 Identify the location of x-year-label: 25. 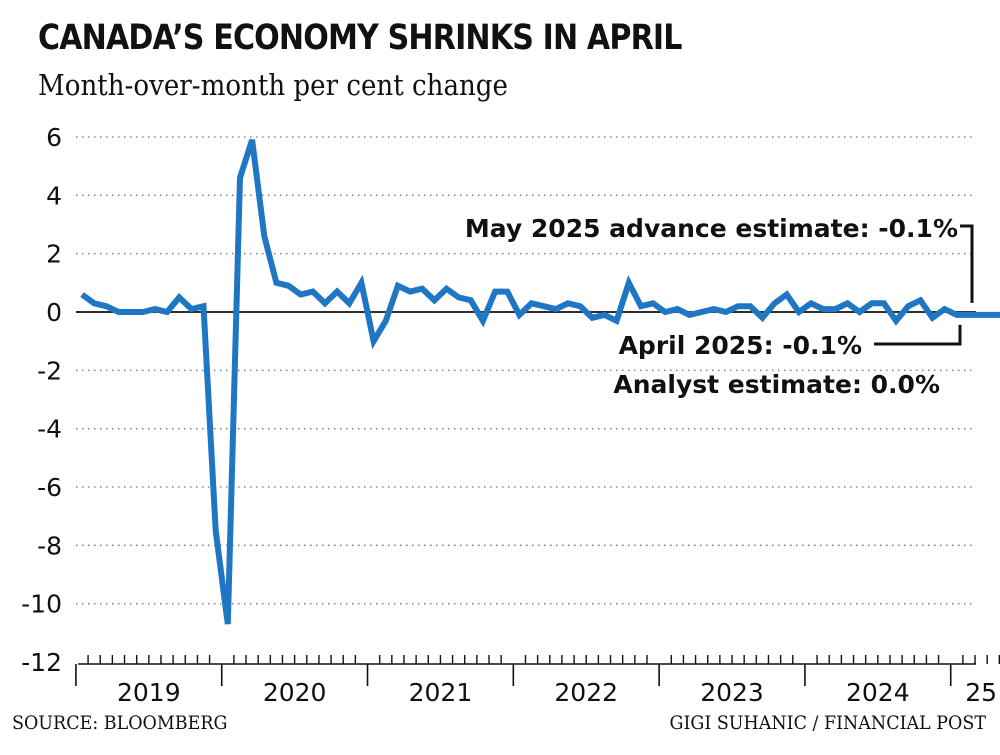
(981, 692).